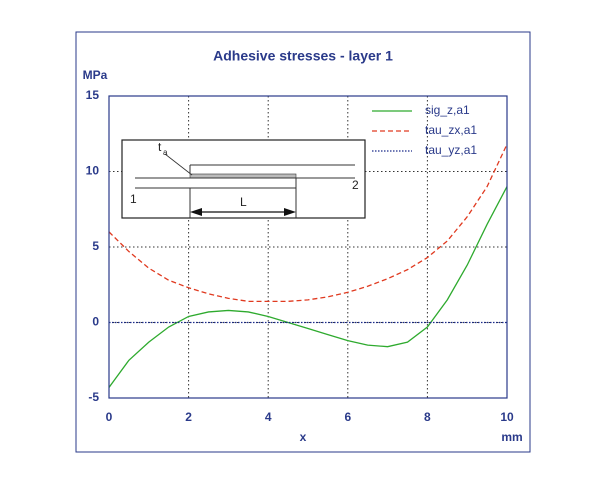 Image resolution: width=597 pixels, height=502 pixels. Describe the element at coordinates (355, 185) in the screenshot. I see `inset-label: 2` at that location.